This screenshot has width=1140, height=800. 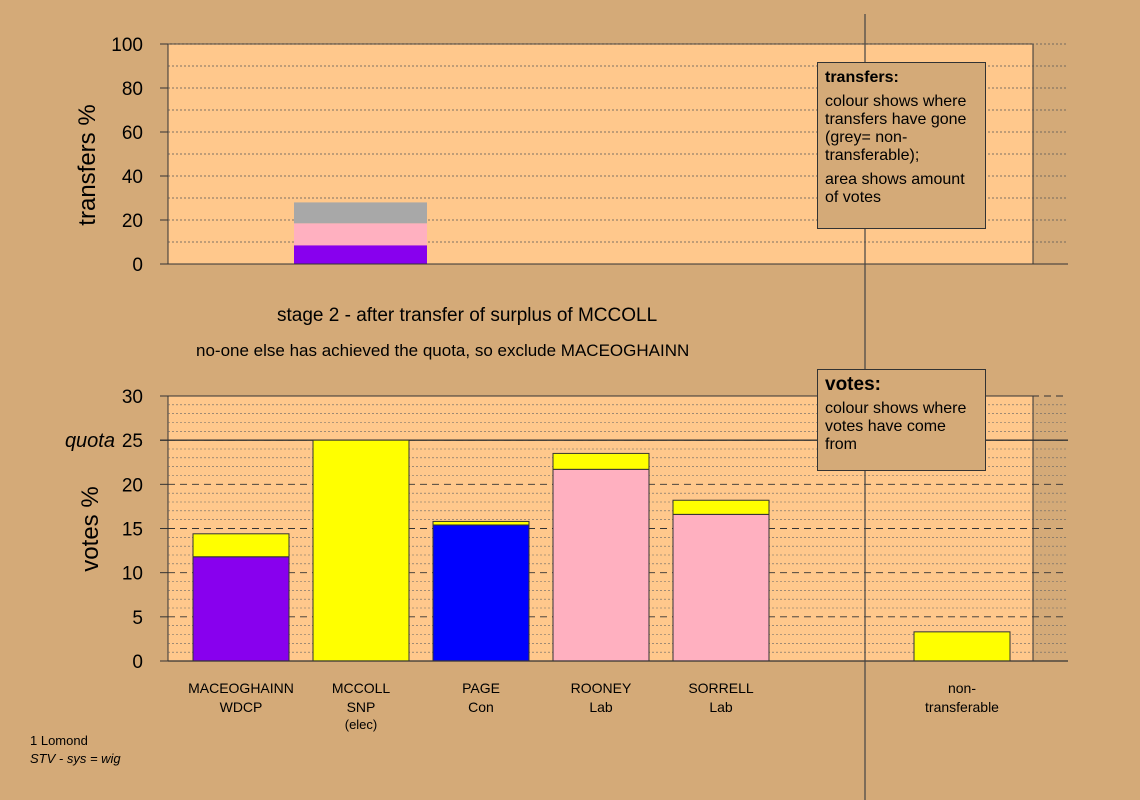 I want to click on votes-tick-label: 10, so click(x=132, y=574).